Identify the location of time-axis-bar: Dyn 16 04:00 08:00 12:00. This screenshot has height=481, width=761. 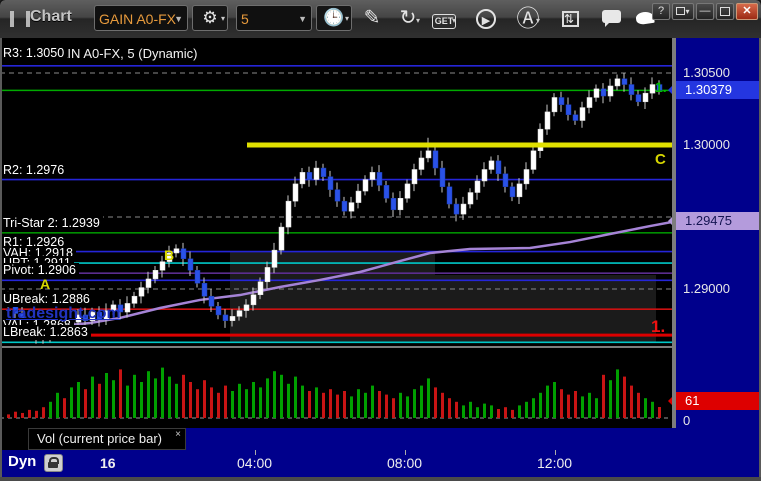
(380, 463).